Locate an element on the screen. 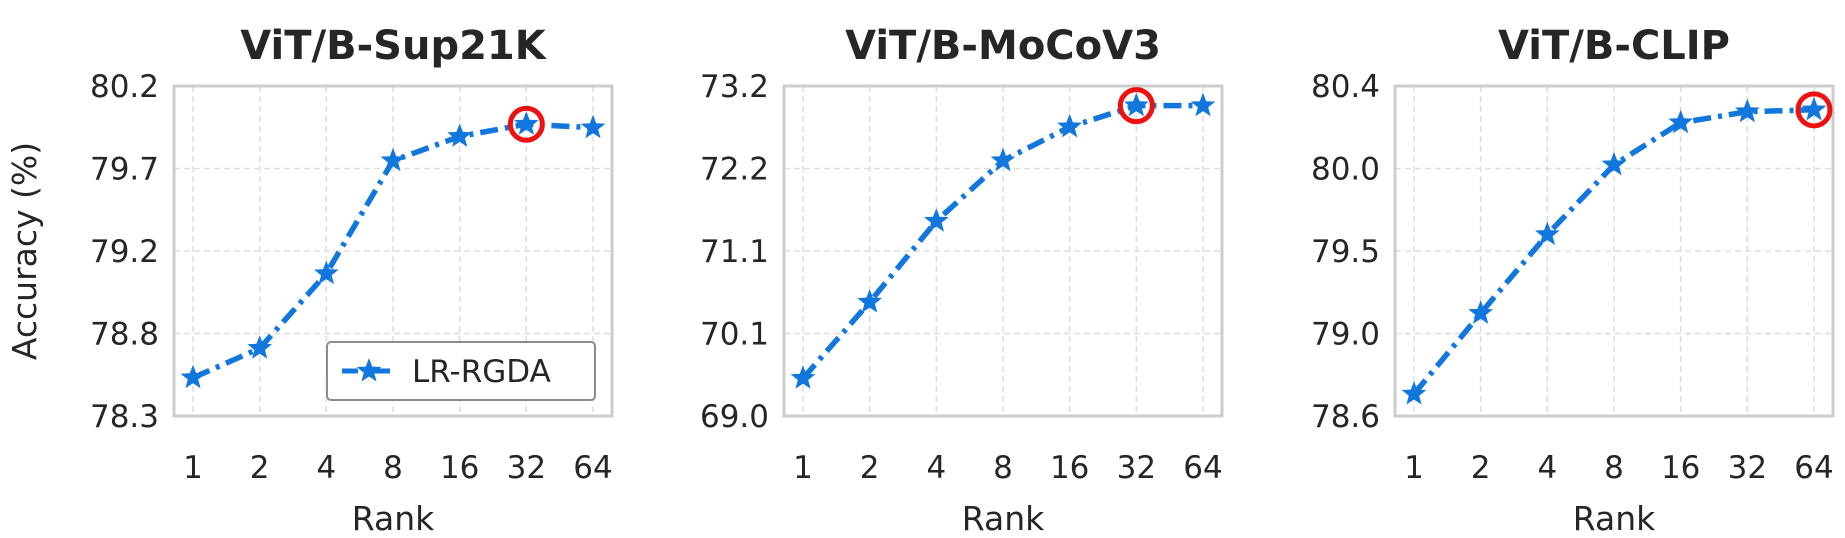 The height and width of the screenshot is (538, 1845). legend: LR-RGDA is located at coordinates (461, 371).